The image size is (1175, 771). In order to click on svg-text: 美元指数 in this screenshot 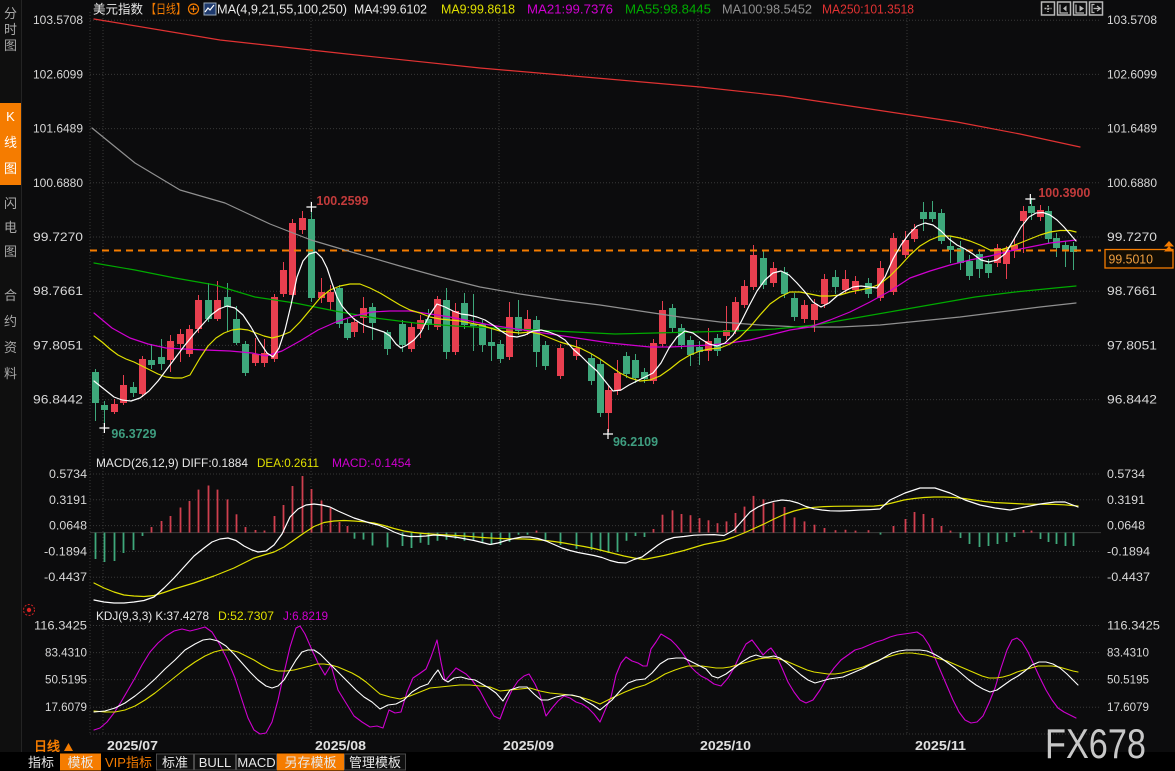, I will do `click(118, 9)`.